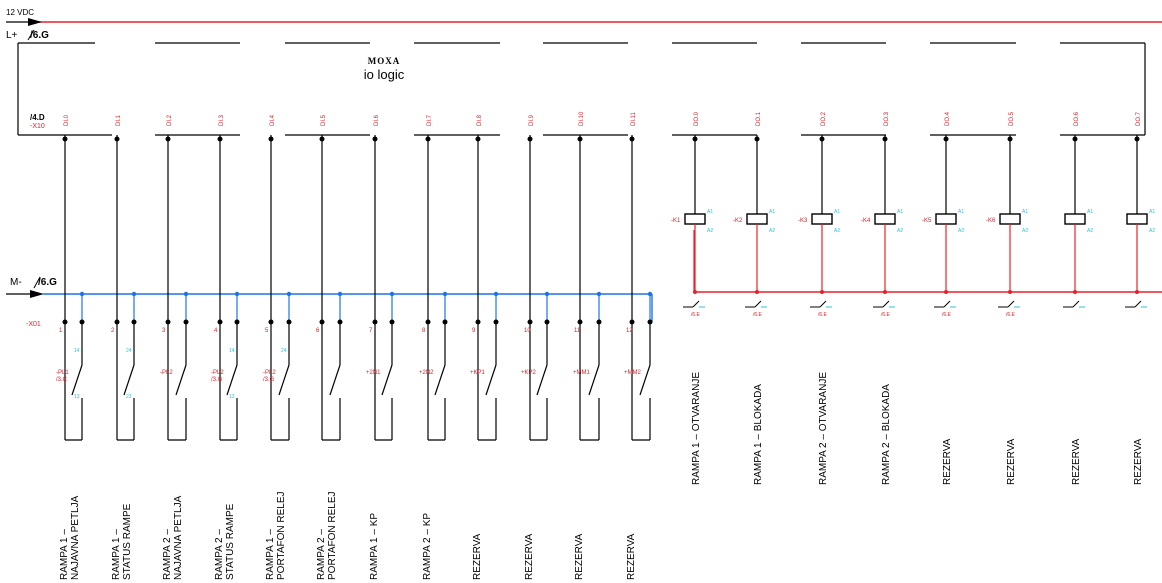 The height and width of the screenshot is (583, 1162). What do you see at coordinates (1007, 298) in the screenshot?
I see `output-circuit: DO.5 A1 A2 -K6/6.E REZERVA` at bounding box center [1007, 298].